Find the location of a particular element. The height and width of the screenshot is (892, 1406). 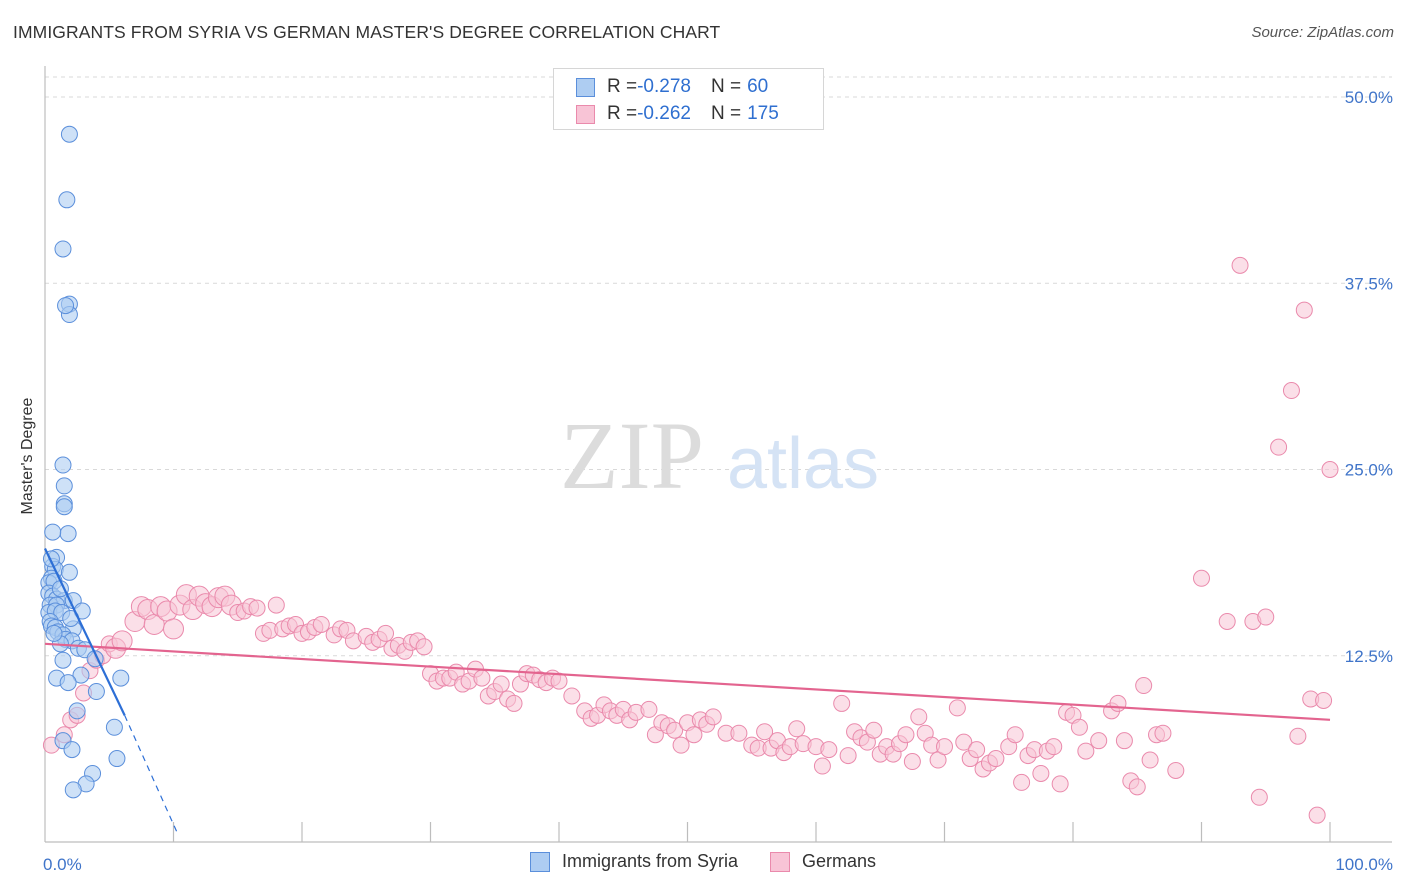

y-tick-label: 12.5% is located at coordinates (1369, 656).